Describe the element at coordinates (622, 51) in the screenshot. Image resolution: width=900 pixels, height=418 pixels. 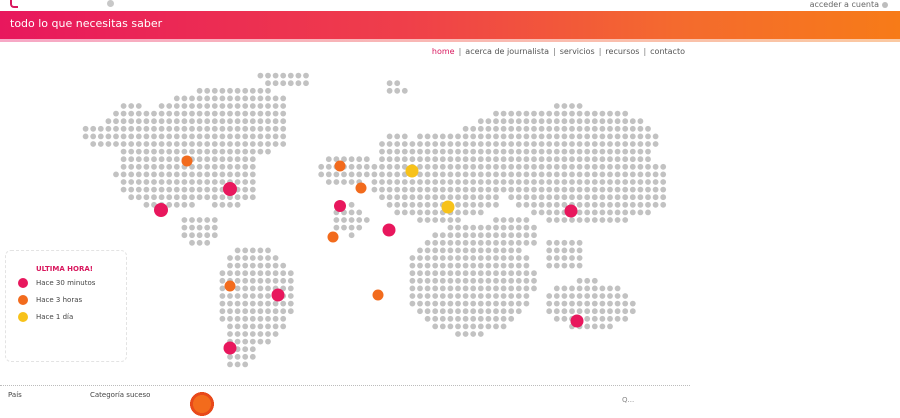
I see `nav-resources: recursos` at that location.